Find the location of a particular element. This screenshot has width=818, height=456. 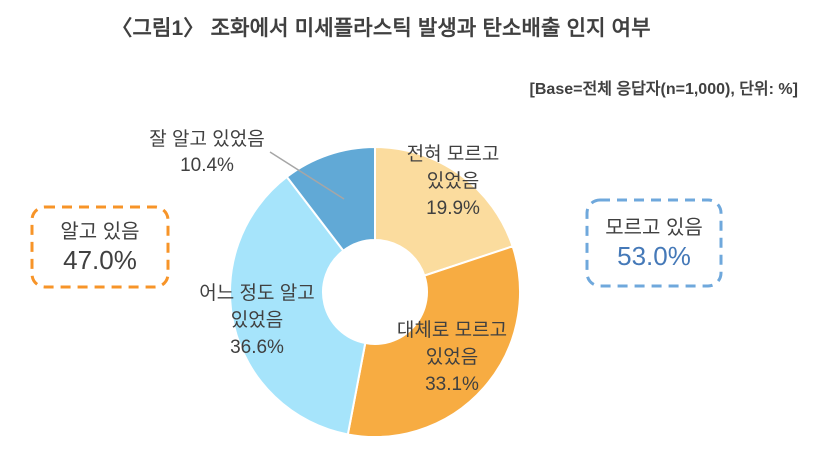

slice-value: 19.9% is located at coordinates (453, 208).